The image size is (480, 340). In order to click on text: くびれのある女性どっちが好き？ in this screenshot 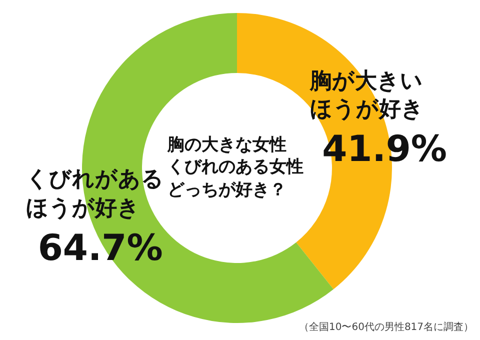, I will do `click(236, 179)`.